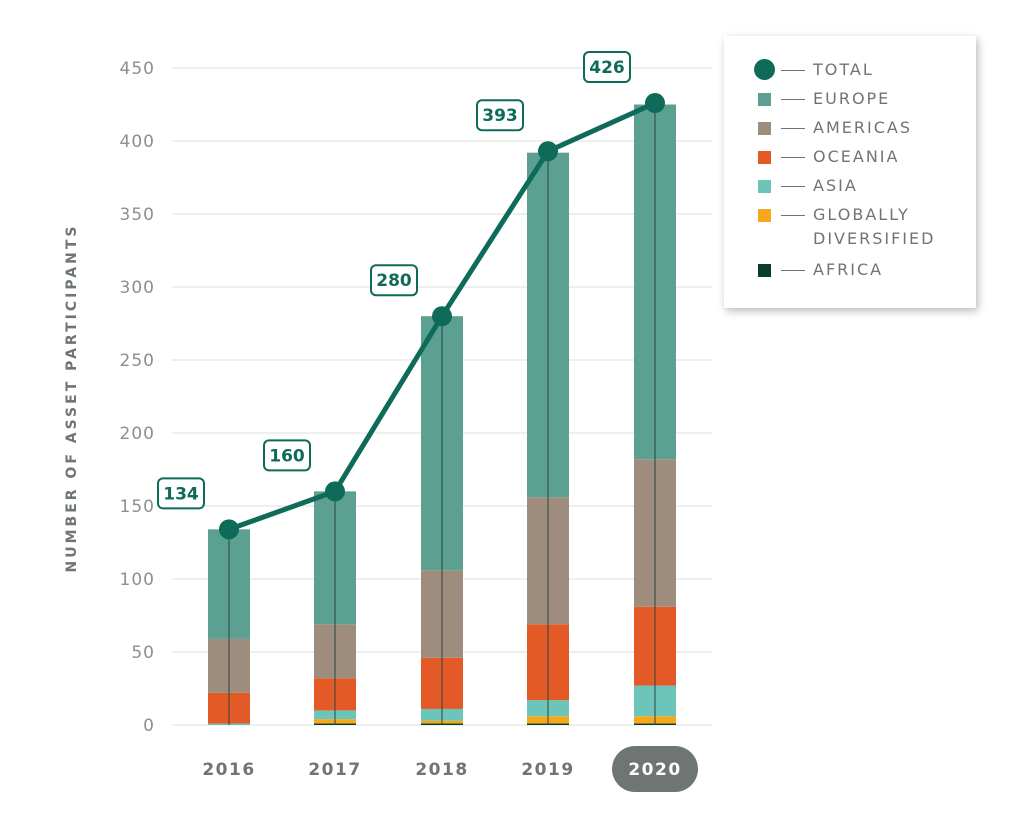  What do you see at coordinates (856, 156) in the screenshot?
I see `legend-label: OCEANIA` at bounding box center [856, 156].